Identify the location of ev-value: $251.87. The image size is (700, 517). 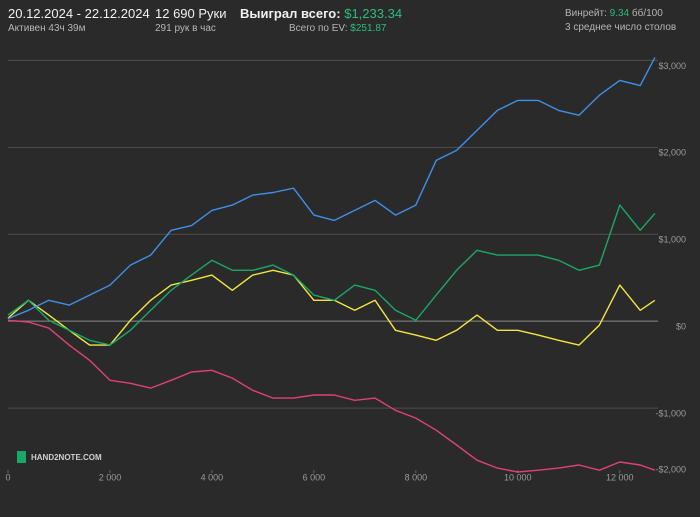
(368, 28).